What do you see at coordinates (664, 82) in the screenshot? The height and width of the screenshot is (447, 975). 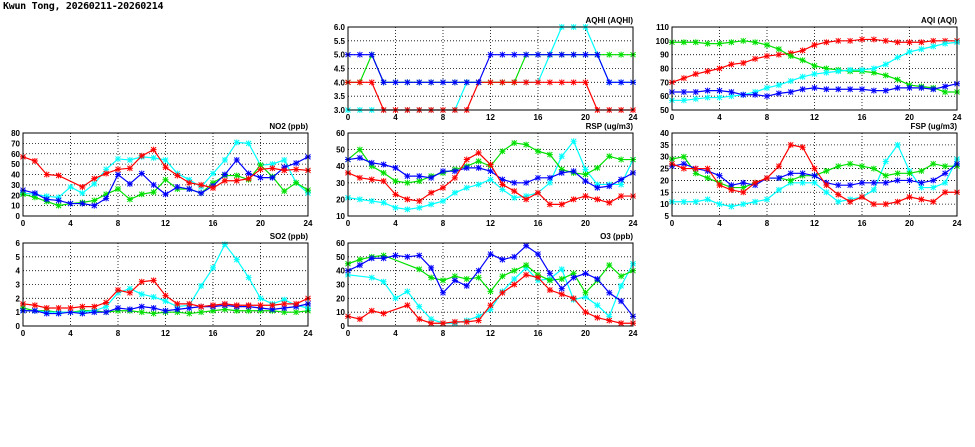 I see `y-tick-label: 70` at bounding box center [664, 82].